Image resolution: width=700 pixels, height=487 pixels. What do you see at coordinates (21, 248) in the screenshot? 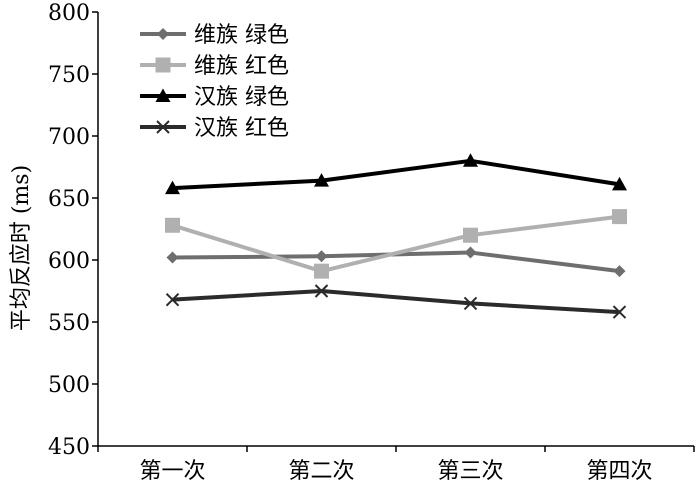
I see `y-axis-title: 平均反应时 (ms)` at bounding box center [21, 248].